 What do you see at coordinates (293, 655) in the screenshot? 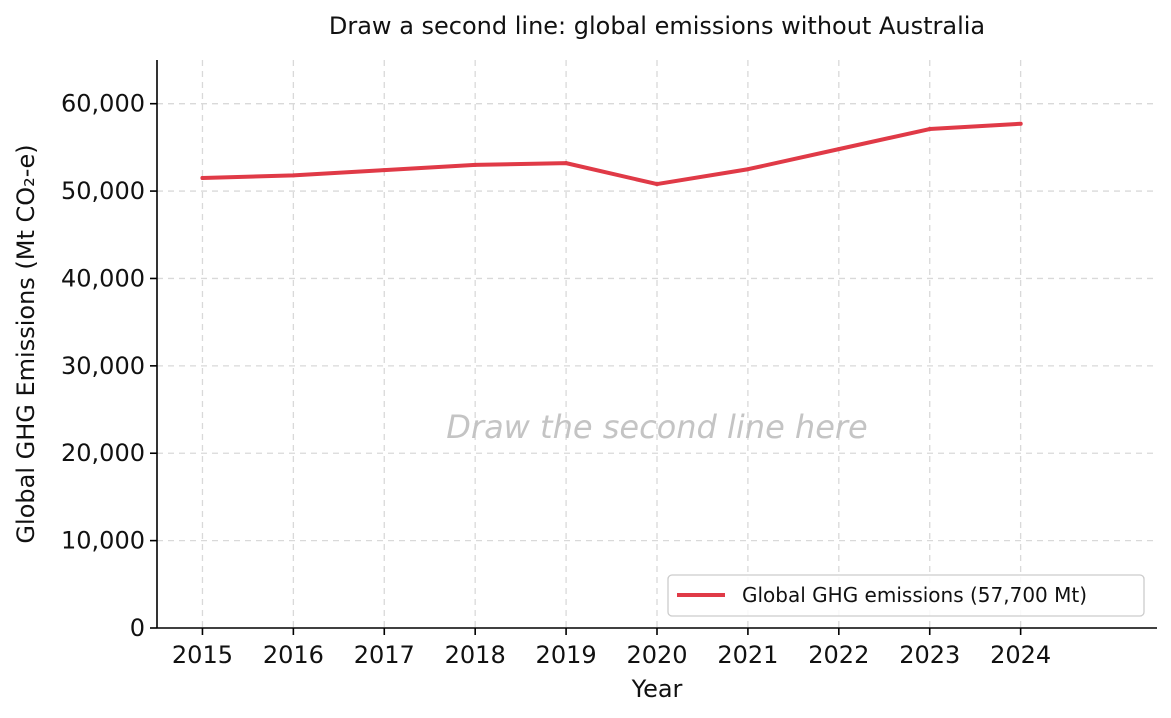
I see `x-tick-label: 2016` at bounding box center [293, 655].